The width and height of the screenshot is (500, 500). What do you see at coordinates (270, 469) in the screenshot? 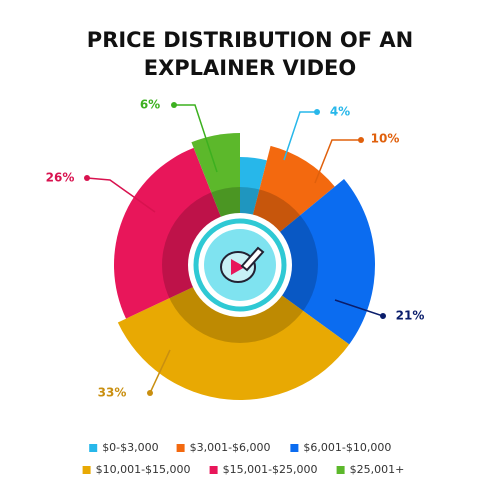
I see `legend-label: $15,001-$25,000` at bounding box center [270, 469].